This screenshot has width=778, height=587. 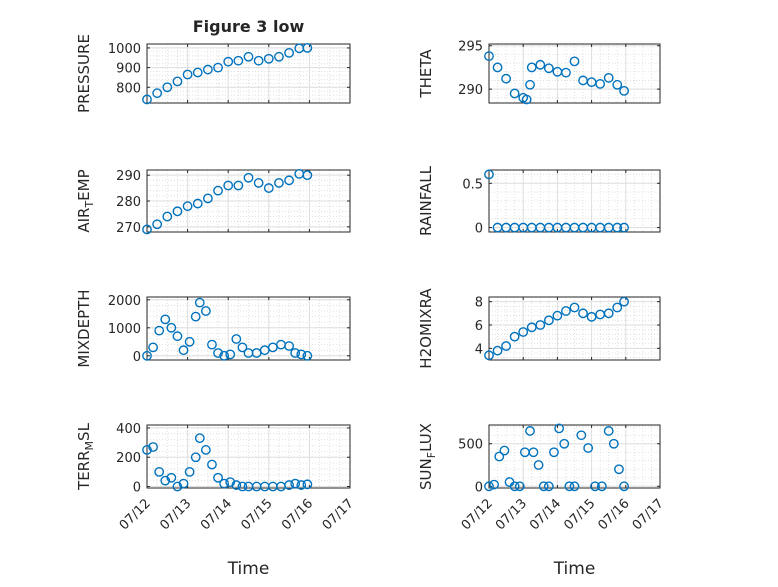 I want to click on chart-title: Figure 3 low, so click(x=249, y=26).